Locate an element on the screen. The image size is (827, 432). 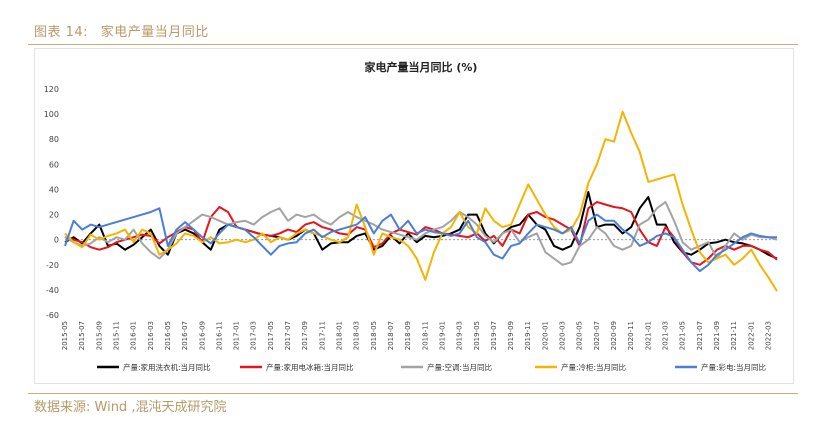
legend-label: 产量:空调:当月同比 is located at coordinates (460, 367).